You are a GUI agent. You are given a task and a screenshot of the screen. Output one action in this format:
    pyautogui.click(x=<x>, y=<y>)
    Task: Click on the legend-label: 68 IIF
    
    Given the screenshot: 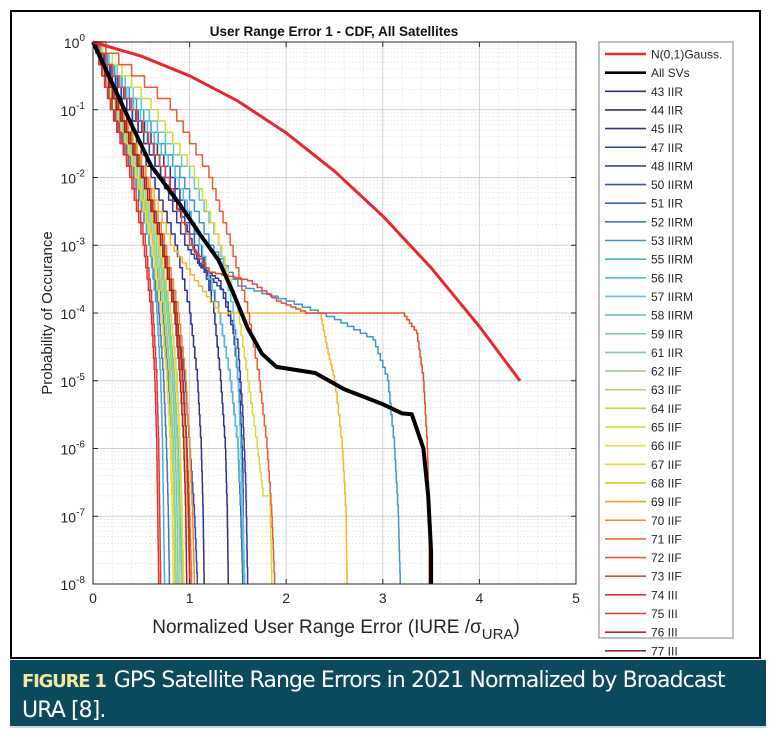 What is the action you would take?
    pyautogui.click(x=666, y=483)
    